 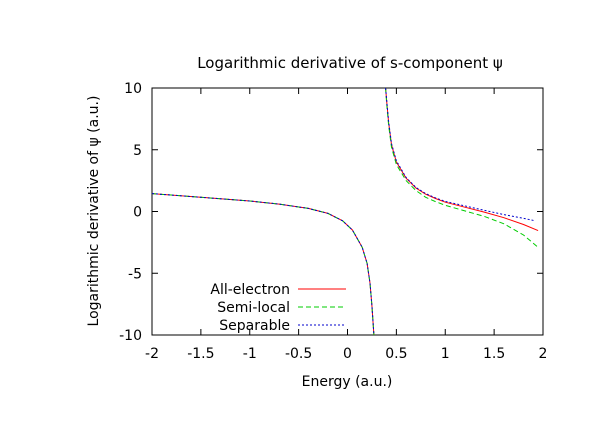 I want to click on x-tick-label: -0.5, so click(x=298, y=354).